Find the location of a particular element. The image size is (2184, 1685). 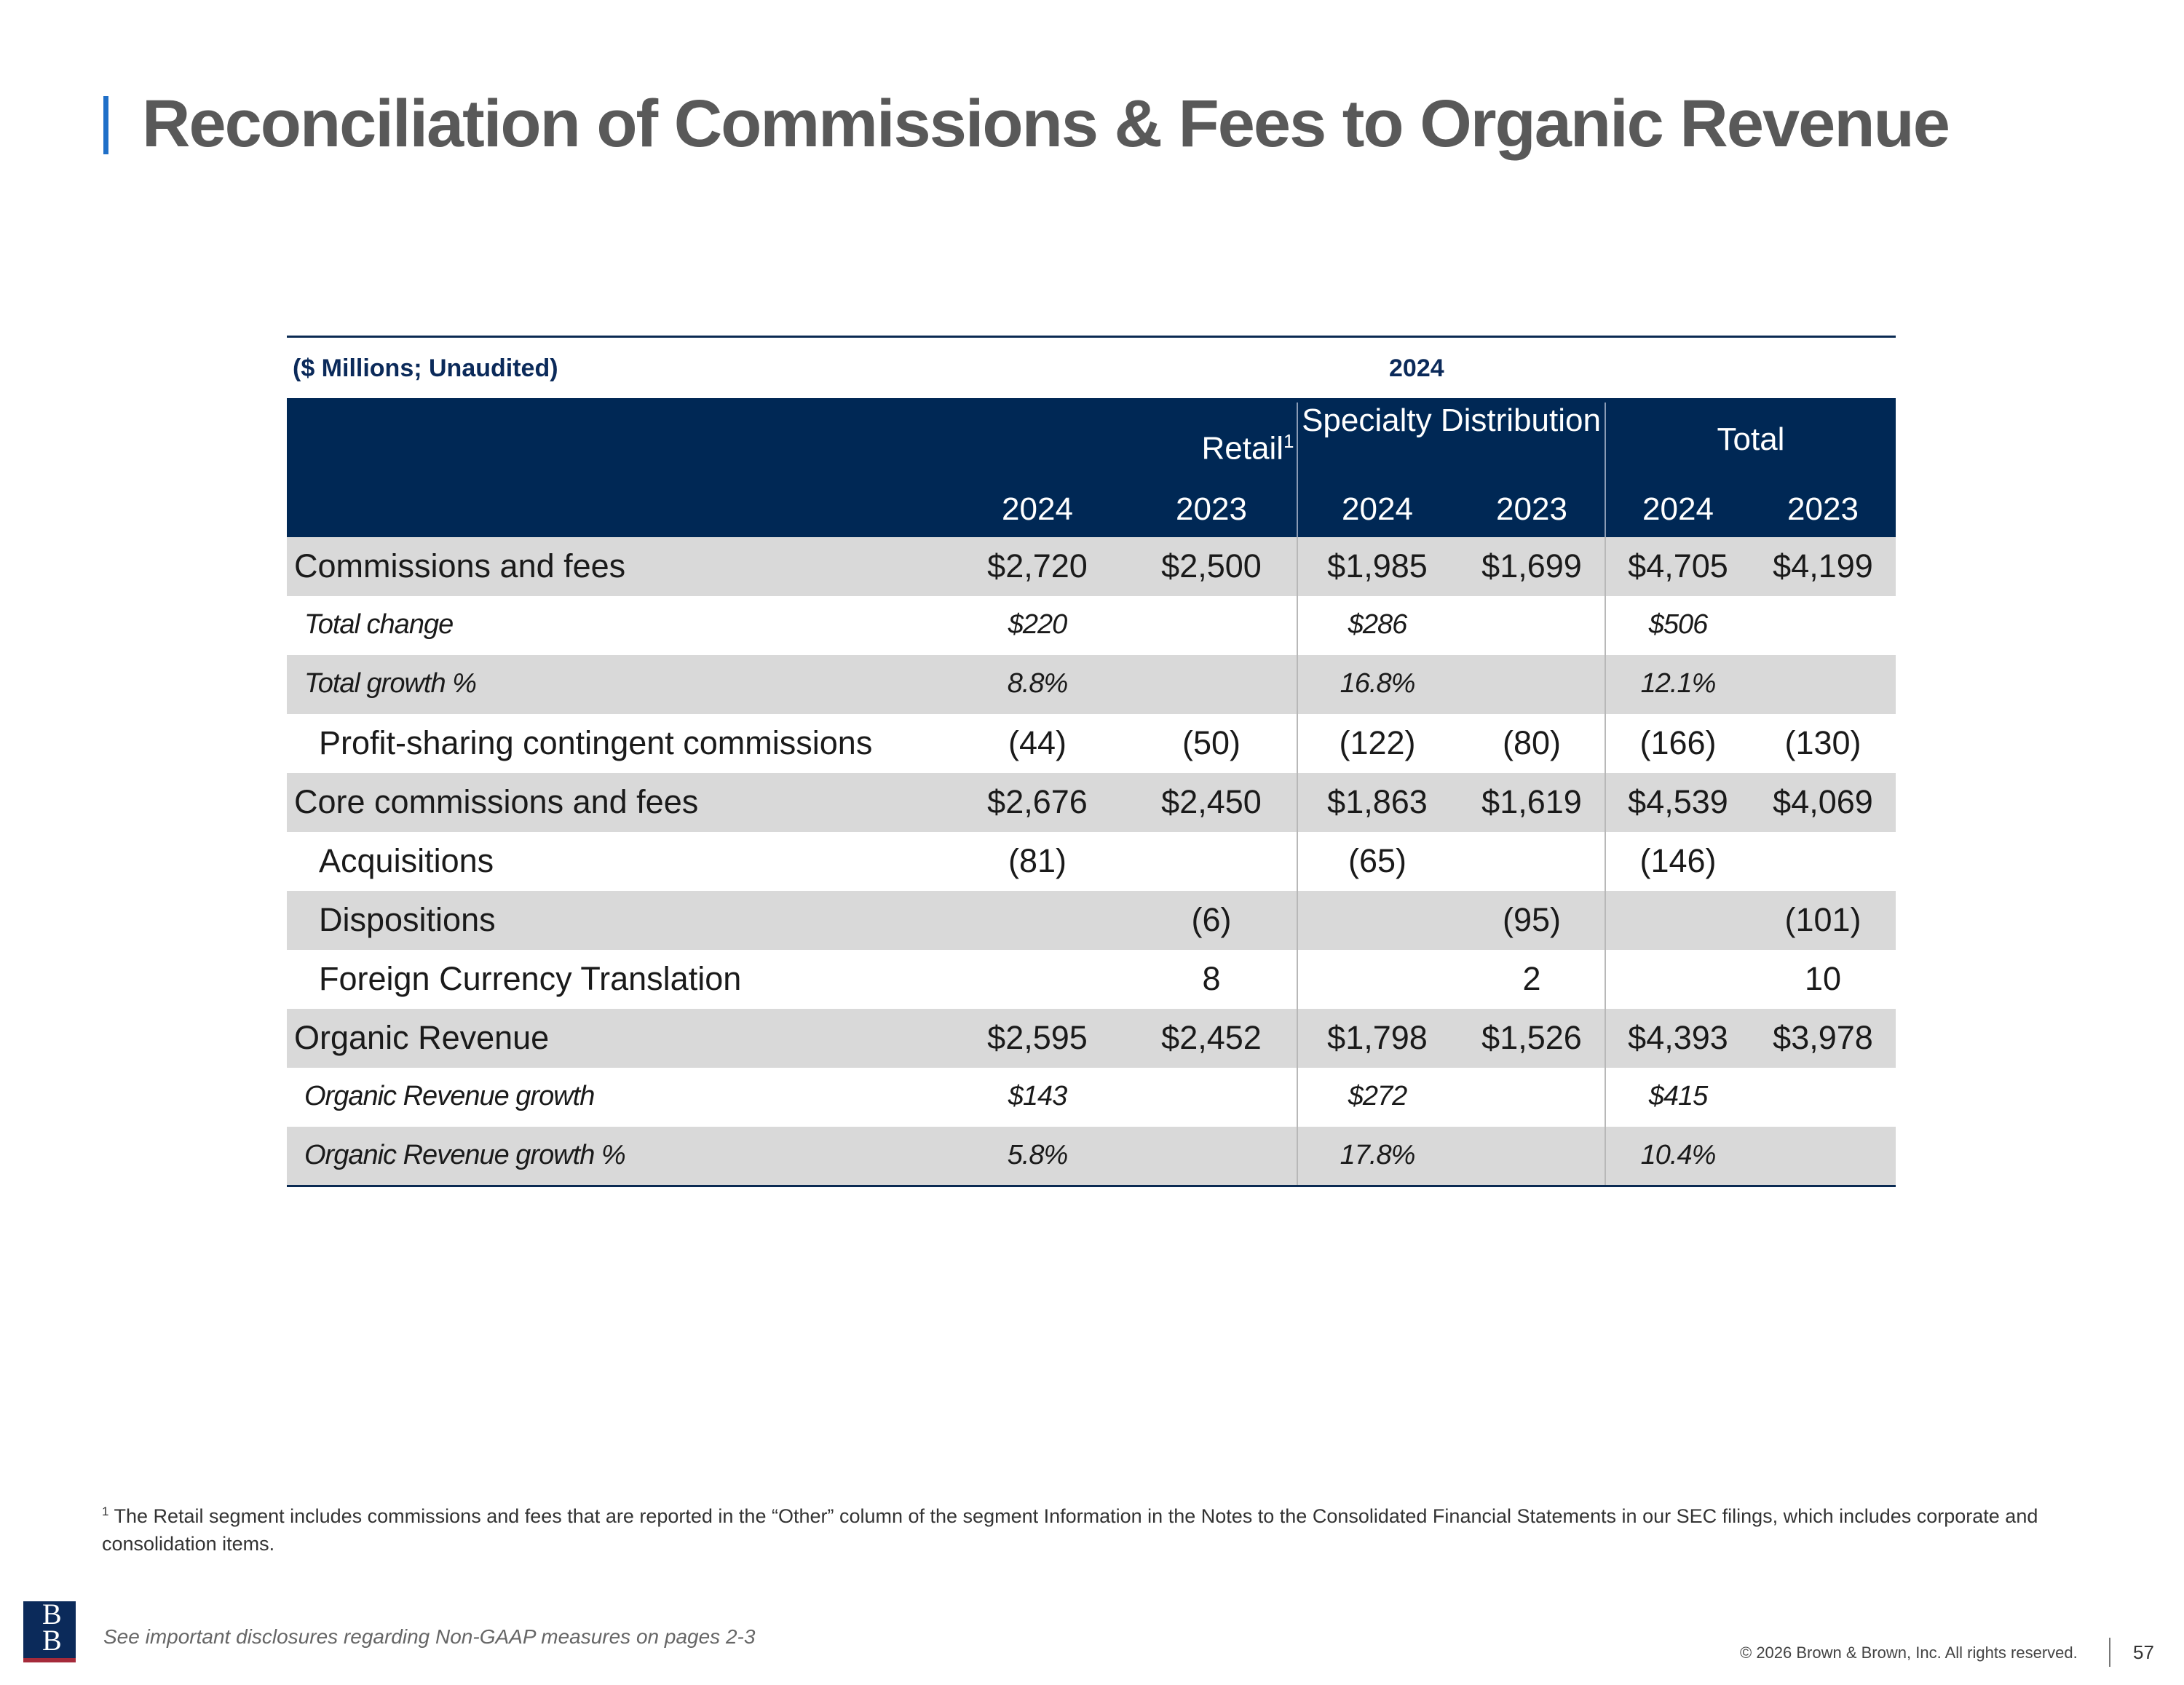

row-label: Total change is located at coordinates (379, 624).